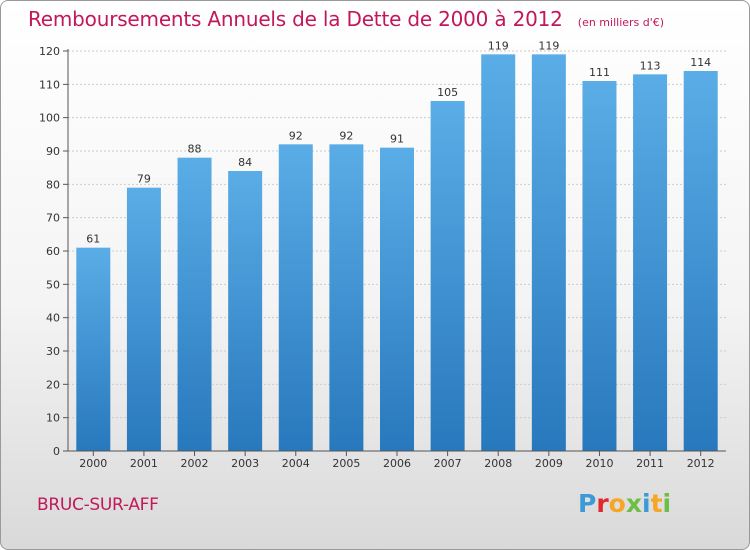 This screenshot has width=750, height=550. What do you see at coordinates (195, 149) in the screenshot?
I see `bar-value-label: 88` at bounding box center [195, 149].